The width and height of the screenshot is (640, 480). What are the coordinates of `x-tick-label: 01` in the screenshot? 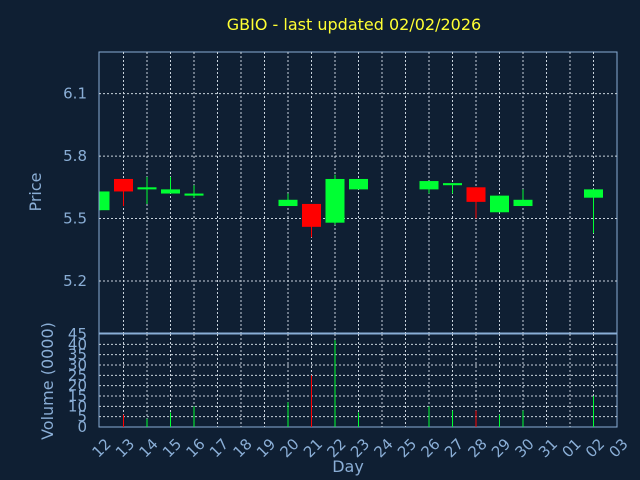 It's located at (572, 448).